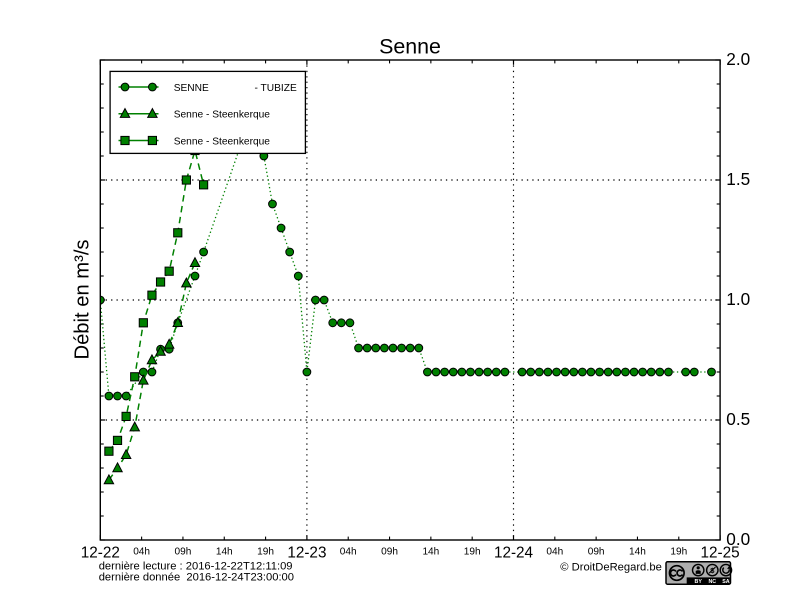 The image size is (800, 600). I want to click on svg-text:dernière donnée 2016-12-24T23: dernière donnée 2016-12-24T23:00:00, so click(196, 578).